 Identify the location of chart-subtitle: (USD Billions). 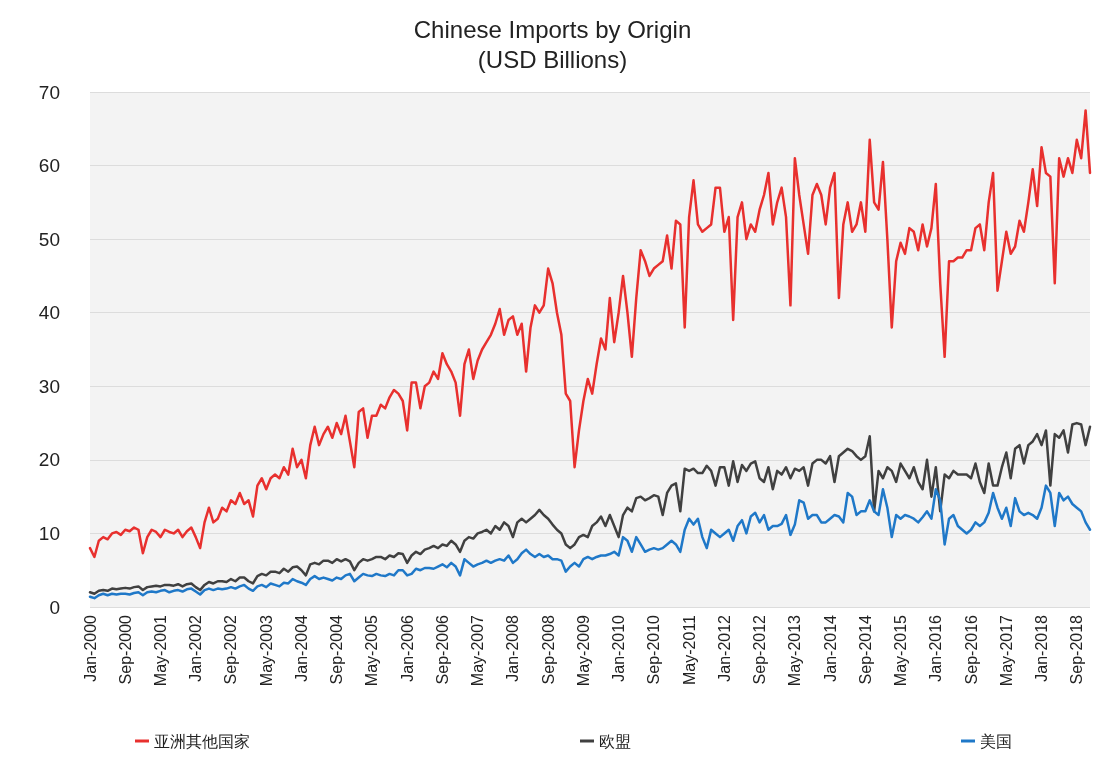
(552, 59).